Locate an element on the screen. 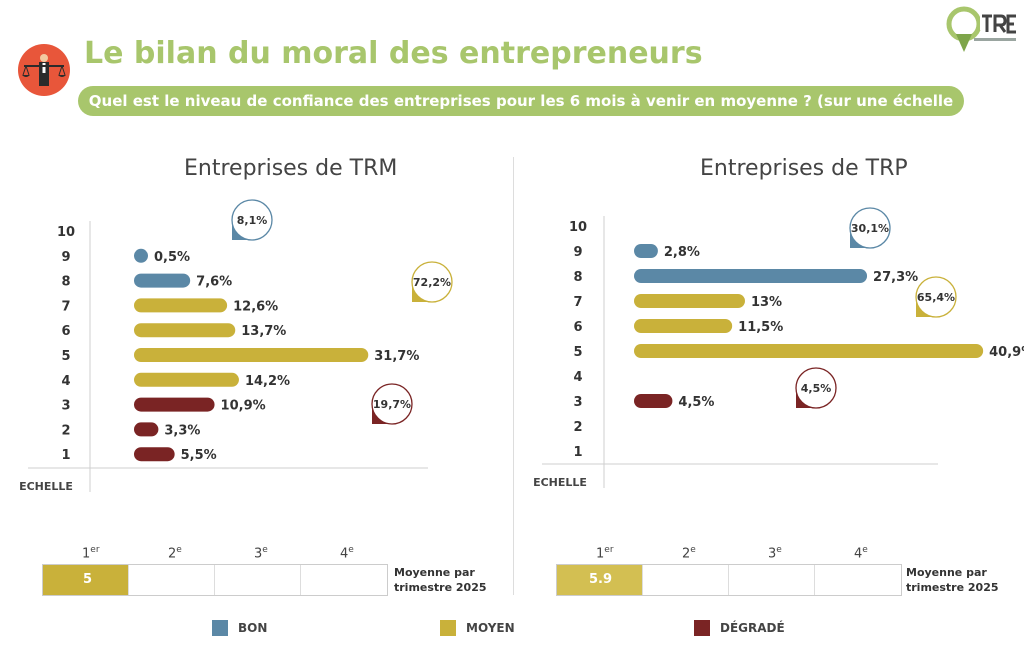  trp-q1-value: 5.9 is located at coordinates (600, 580).